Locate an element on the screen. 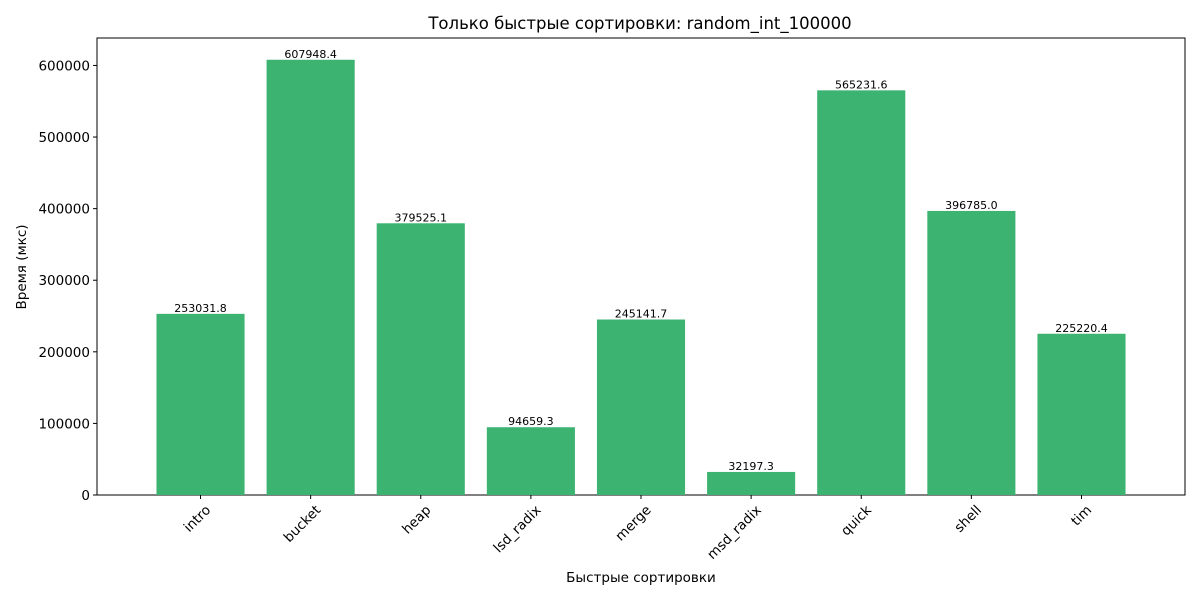 This screenshot has height=600, width=1200. x-axis-label: Быстрые сортировки is located at coordinates (641, 578).